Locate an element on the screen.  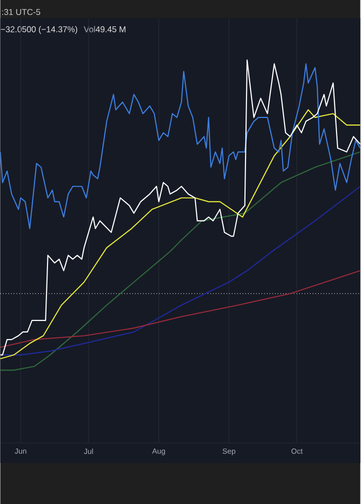
text: Vol is located at coordinates (90, 29).